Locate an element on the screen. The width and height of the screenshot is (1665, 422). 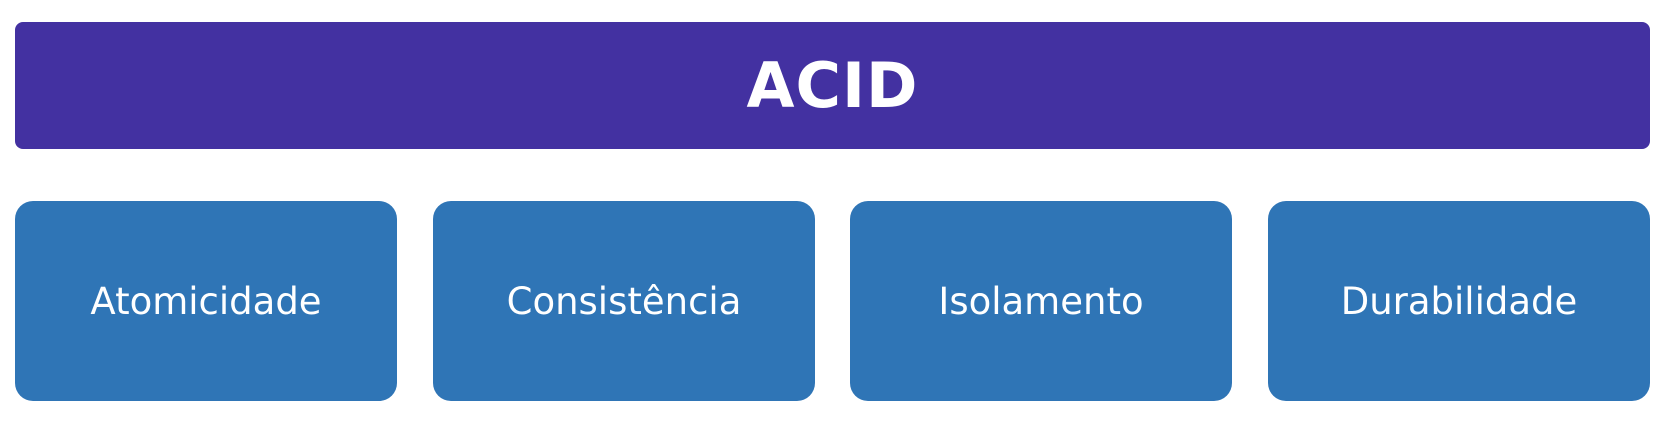
property-box-durabilidade: Durabilidade is located at coordinates (1459, 301).